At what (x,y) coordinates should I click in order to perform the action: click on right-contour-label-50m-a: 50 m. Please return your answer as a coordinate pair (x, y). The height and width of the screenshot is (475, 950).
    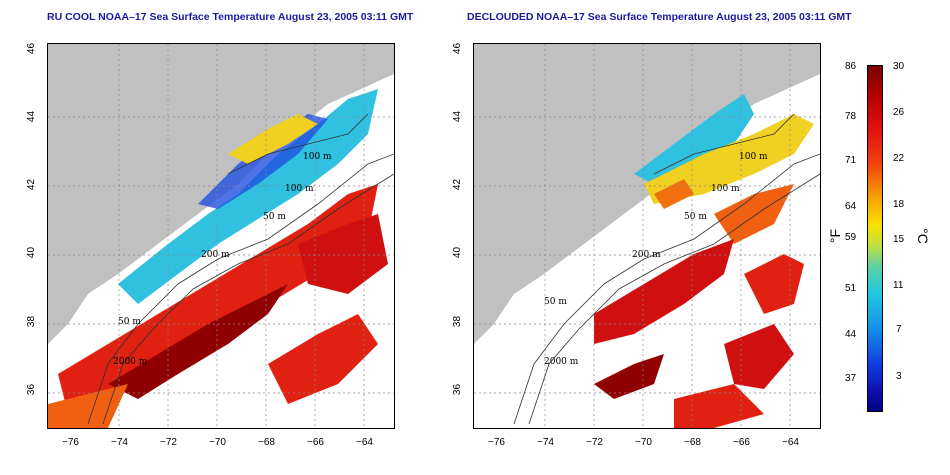
    Looking at the image, I should click on (695, 217).